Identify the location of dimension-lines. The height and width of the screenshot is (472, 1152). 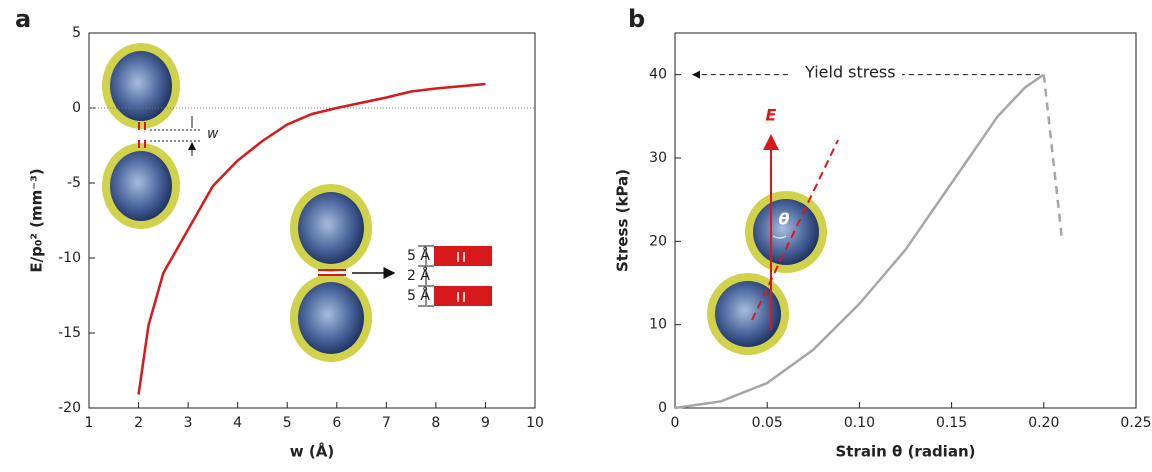
(426, 276).